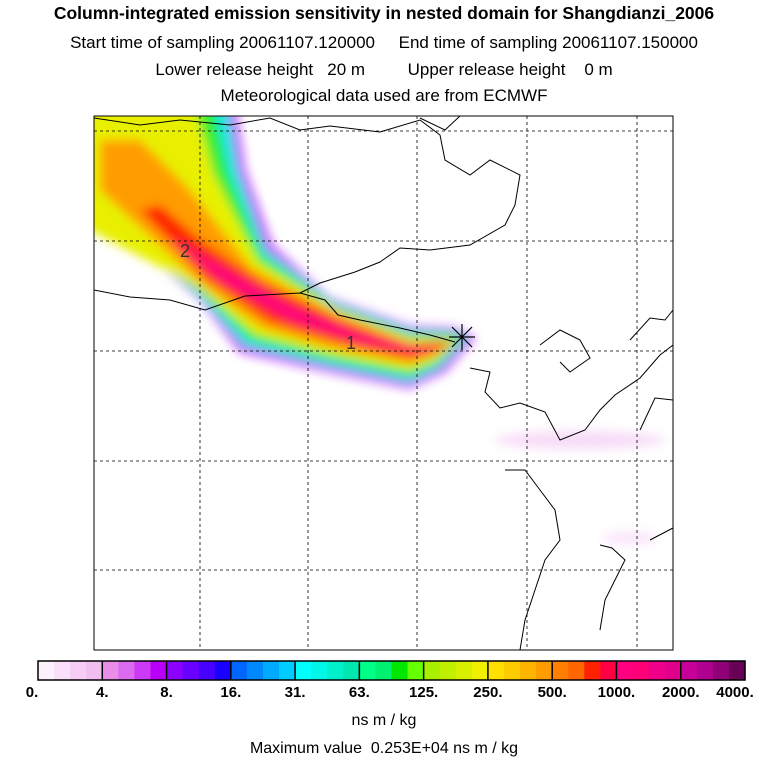  What do you see at coordinates (616, 692) in the screenshot?
I see `colorbar-tick-label: 1000.` at bounding box center [616, 692].